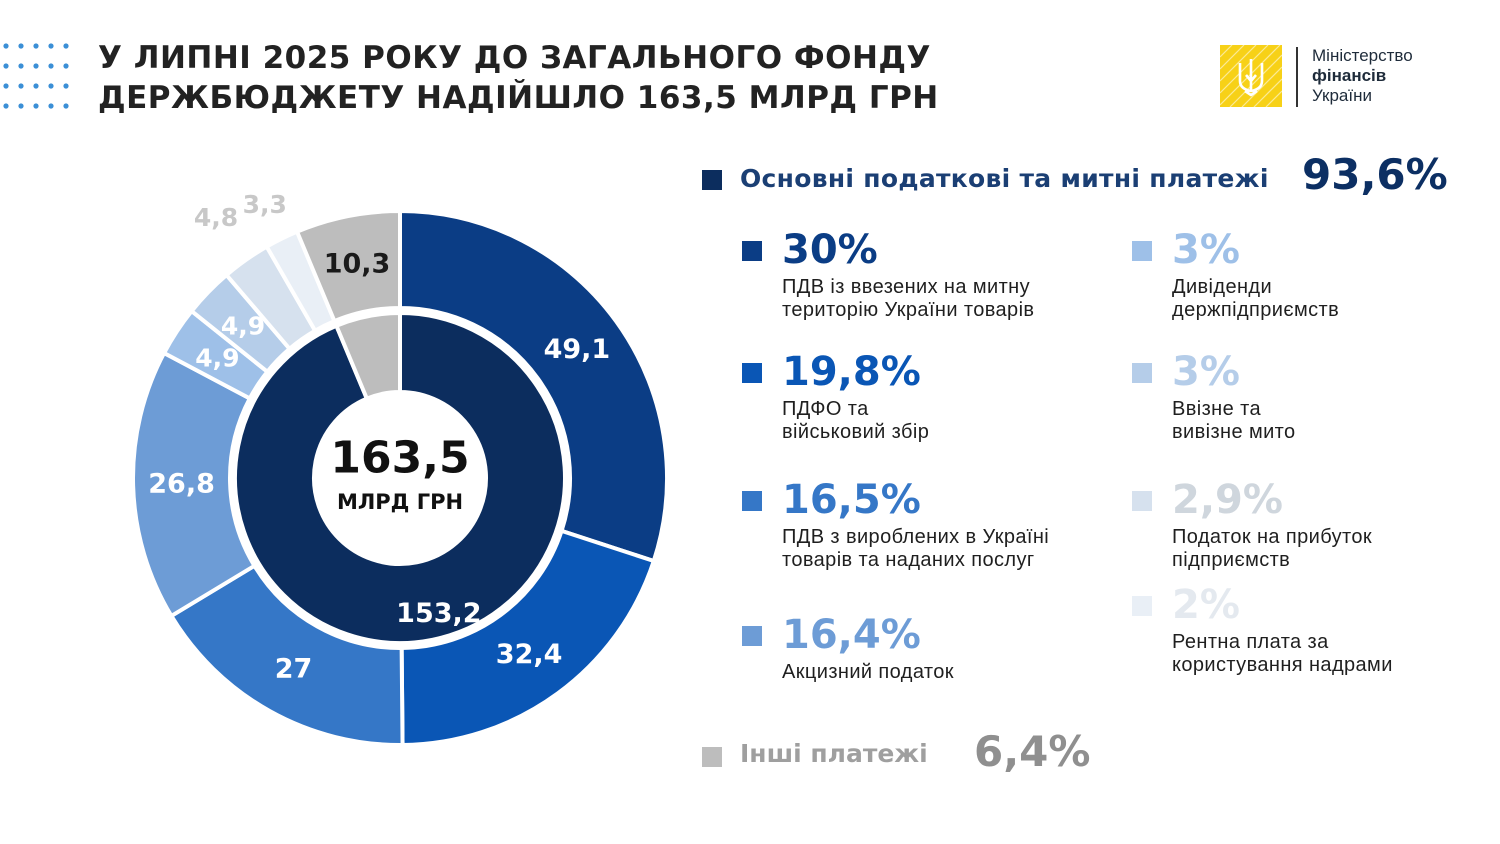 The height and width of the screenshot is (844, 1500). Describe the element at coordinates (1227, 500) in the screenshot. I see `legend-item-percent: 2,9%` at that location.